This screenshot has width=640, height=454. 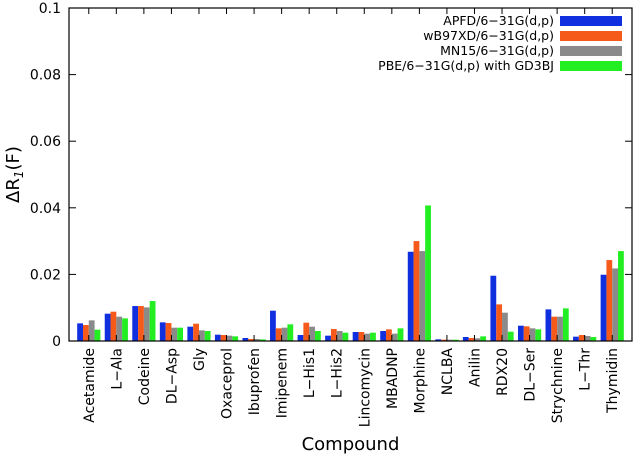 I want to click on x-tick-label: NCLBA, so click(x=448, y=372).